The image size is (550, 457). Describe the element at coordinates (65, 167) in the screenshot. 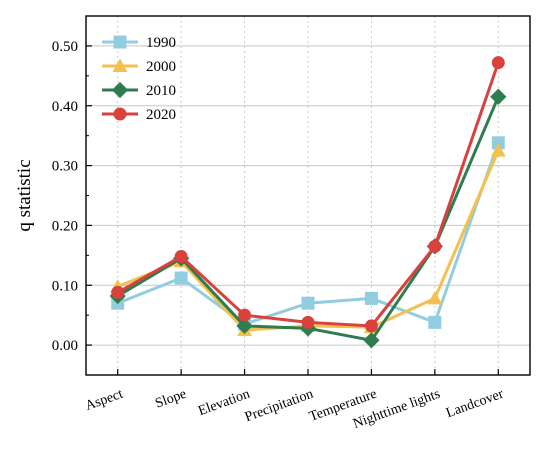

I see `y-tick-label: 0.30` at that location.